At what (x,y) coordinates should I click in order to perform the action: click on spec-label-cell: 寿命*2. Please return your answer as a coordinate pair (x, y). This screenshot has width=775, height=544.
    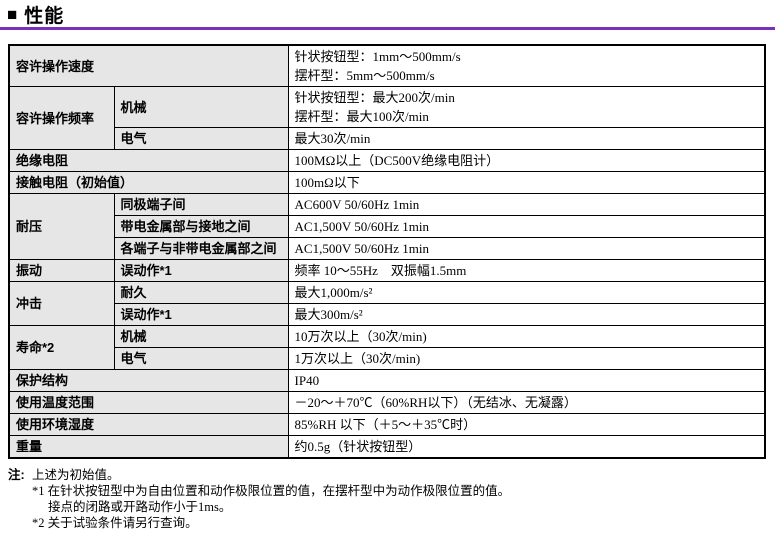
    Looking at the image, I should click on (61, 347).